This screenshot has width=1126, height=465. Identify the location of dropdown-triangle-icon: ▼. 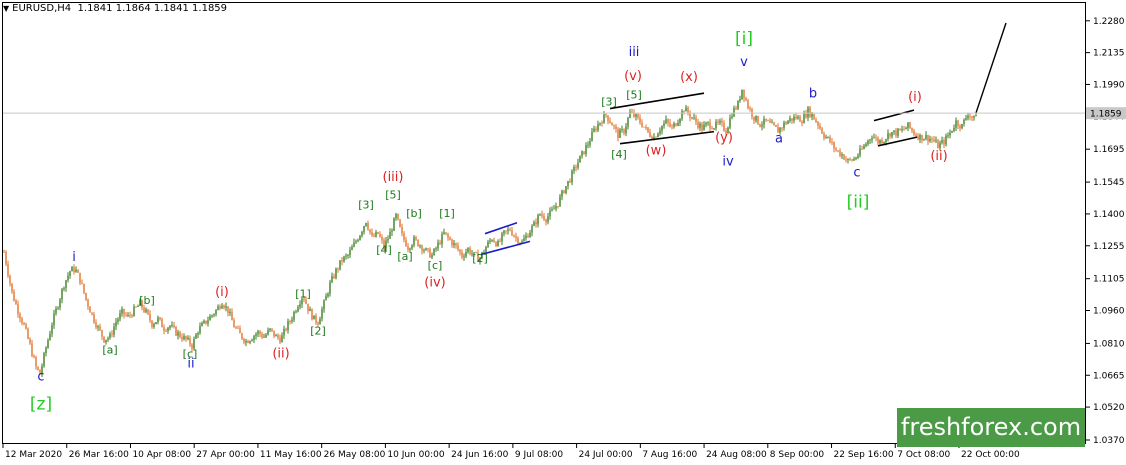
(6, 8).